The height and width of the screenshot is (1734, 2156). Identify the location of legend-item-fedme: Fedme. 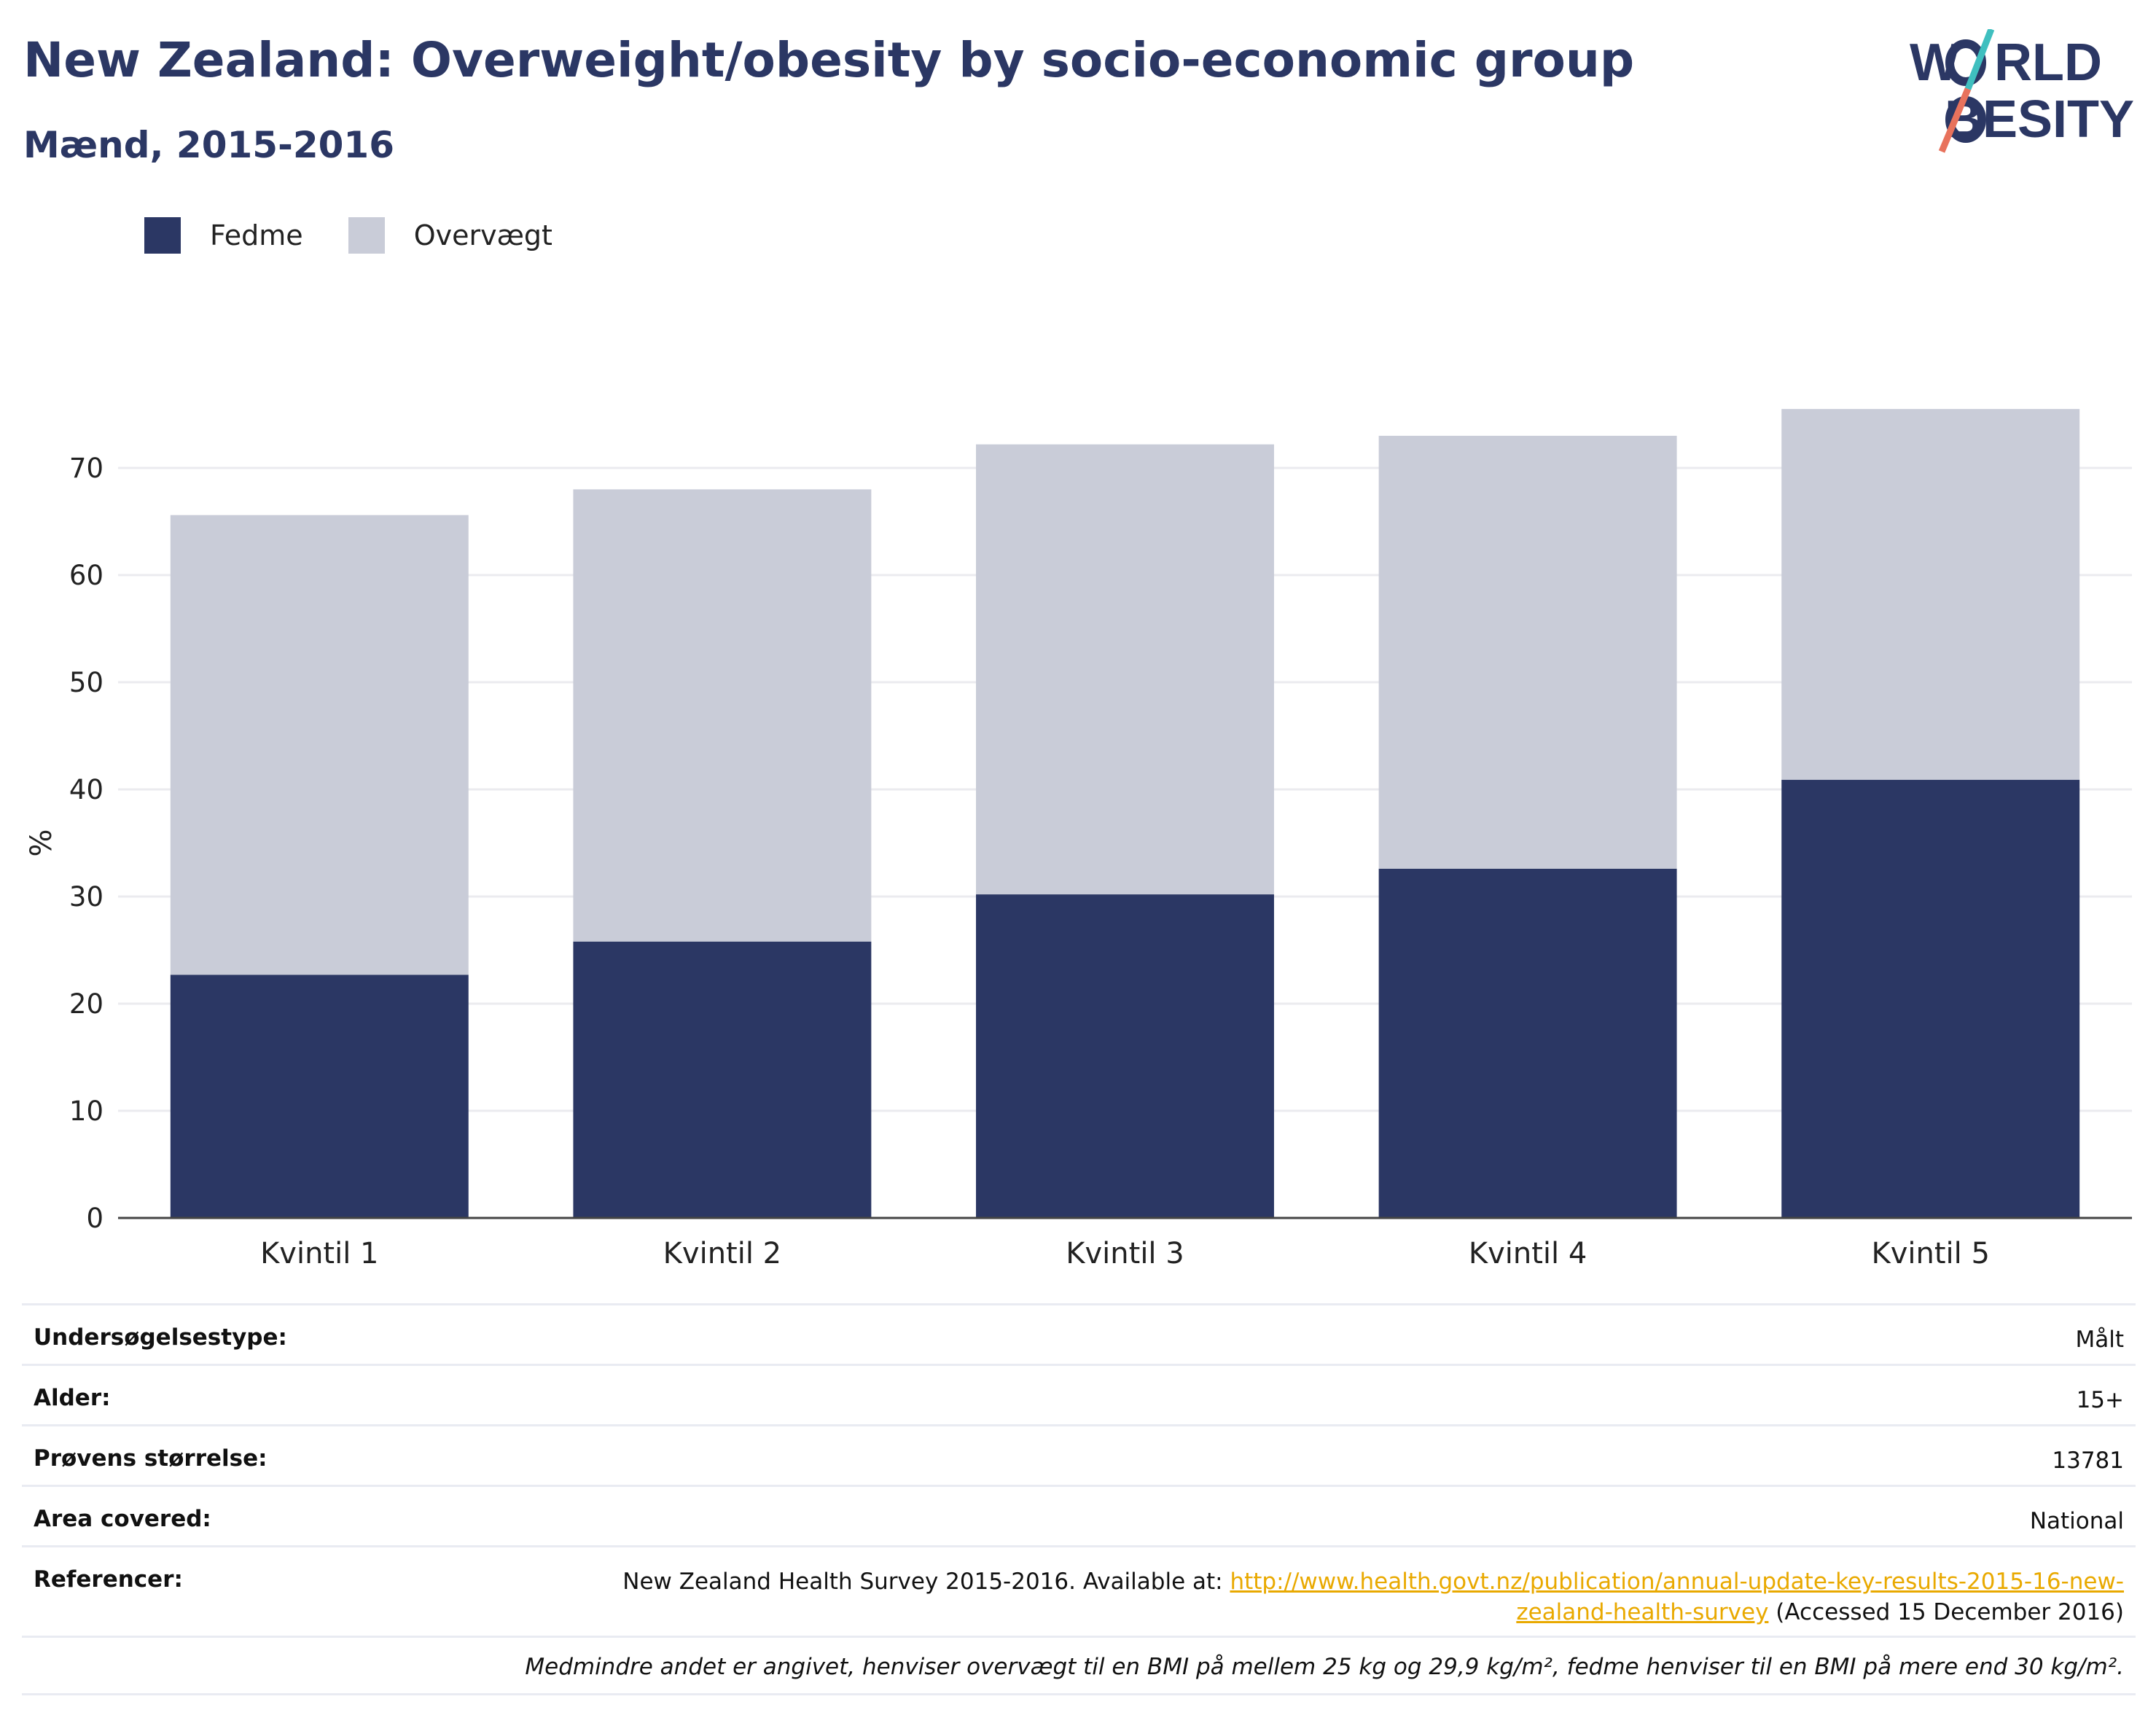
(224, 235).